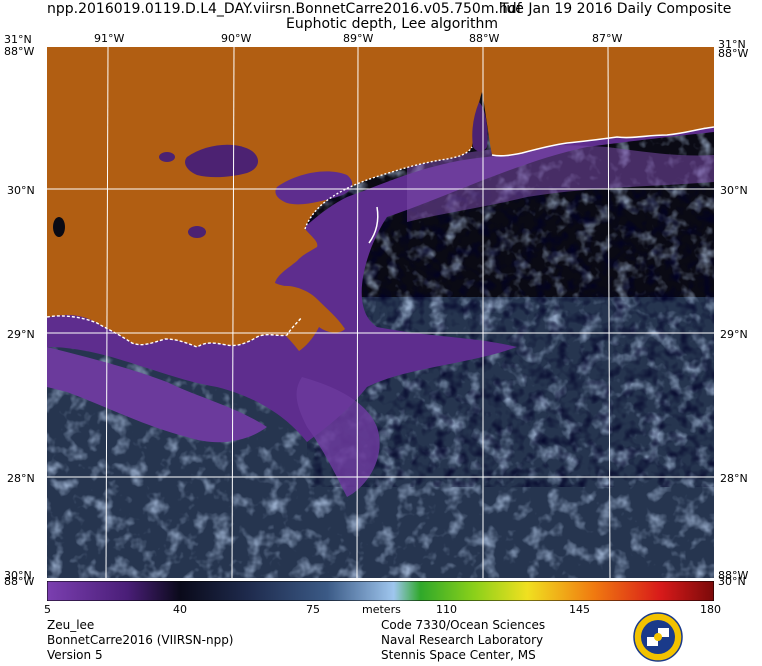 Image resolution: width=762 pixels, height=666 pixels. I want to click on product-code: Zeu_lee, so click(71, 625).